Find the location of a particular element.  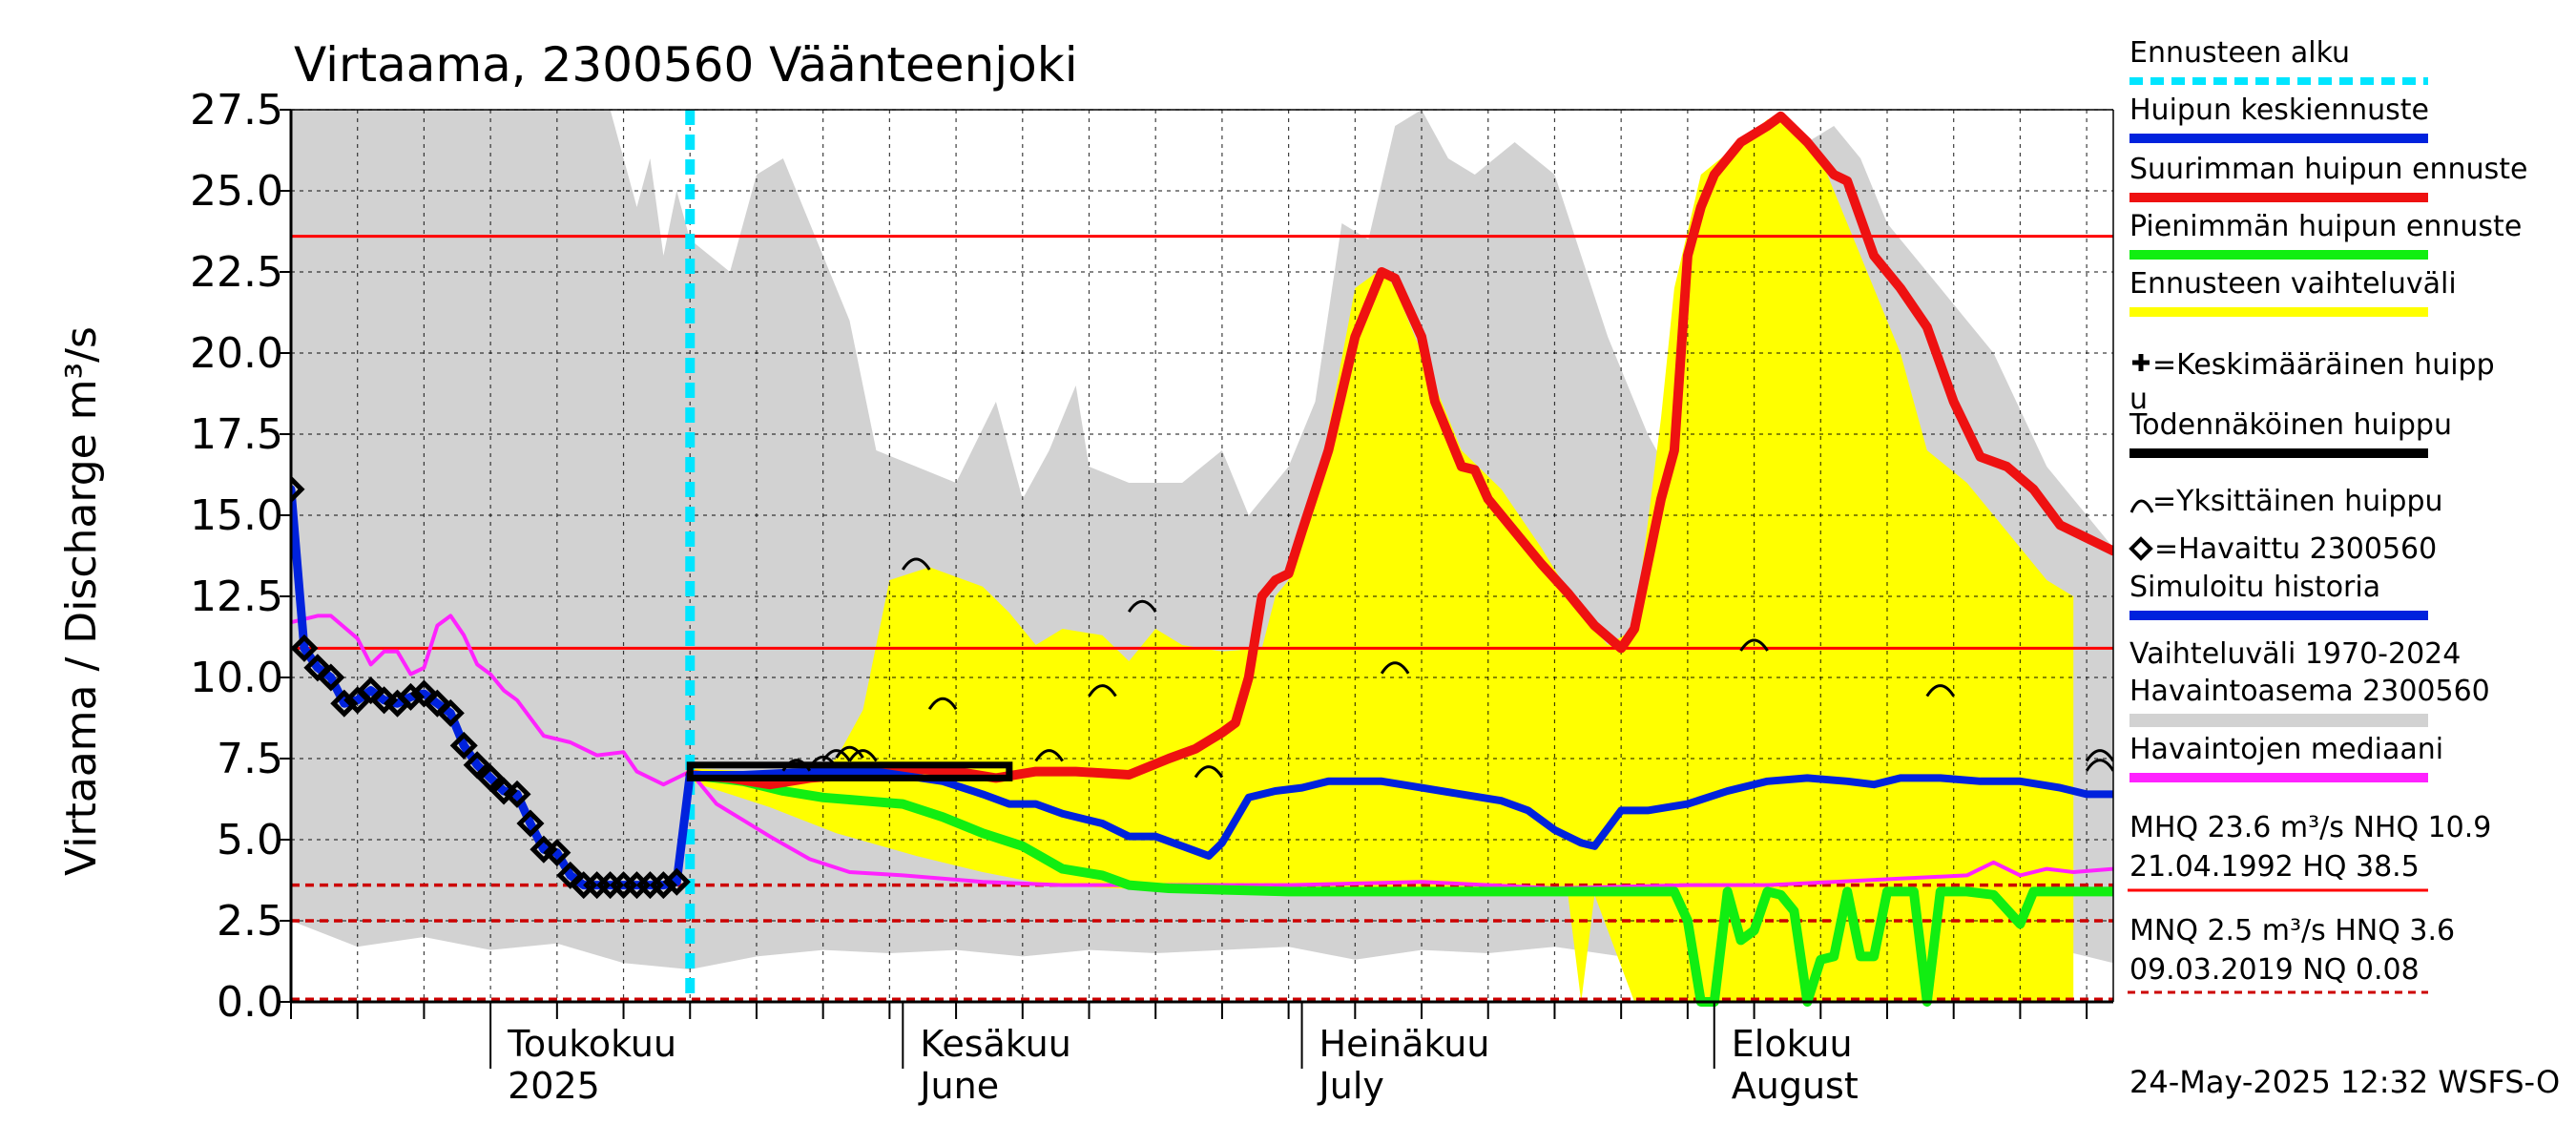

legend-label: Suurimman huipun ennuste is located at coordinates (2328, 169).